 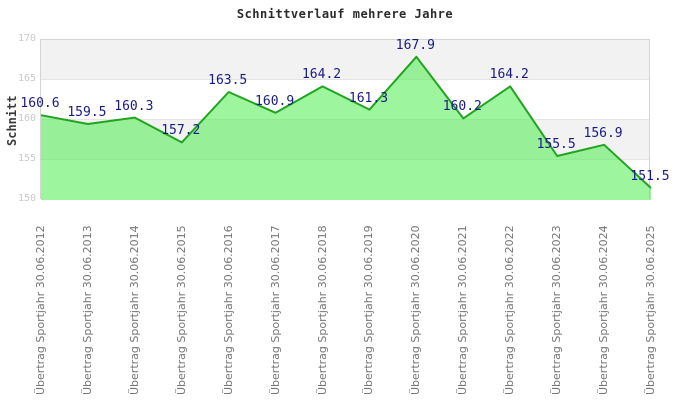 What do you see at coordinates (40, 310) in the screenshot?
I see `x-axis-label: Übertrag Sportjahr 30.06.2012` at bounding box center [40, 310].